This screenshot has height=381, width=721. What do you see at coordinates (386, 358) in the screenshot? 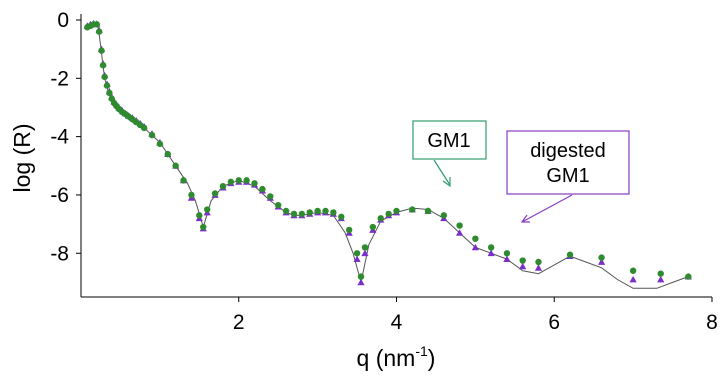
I see `x-axis-title-main: q (nm` at bounding box center [386, 358].